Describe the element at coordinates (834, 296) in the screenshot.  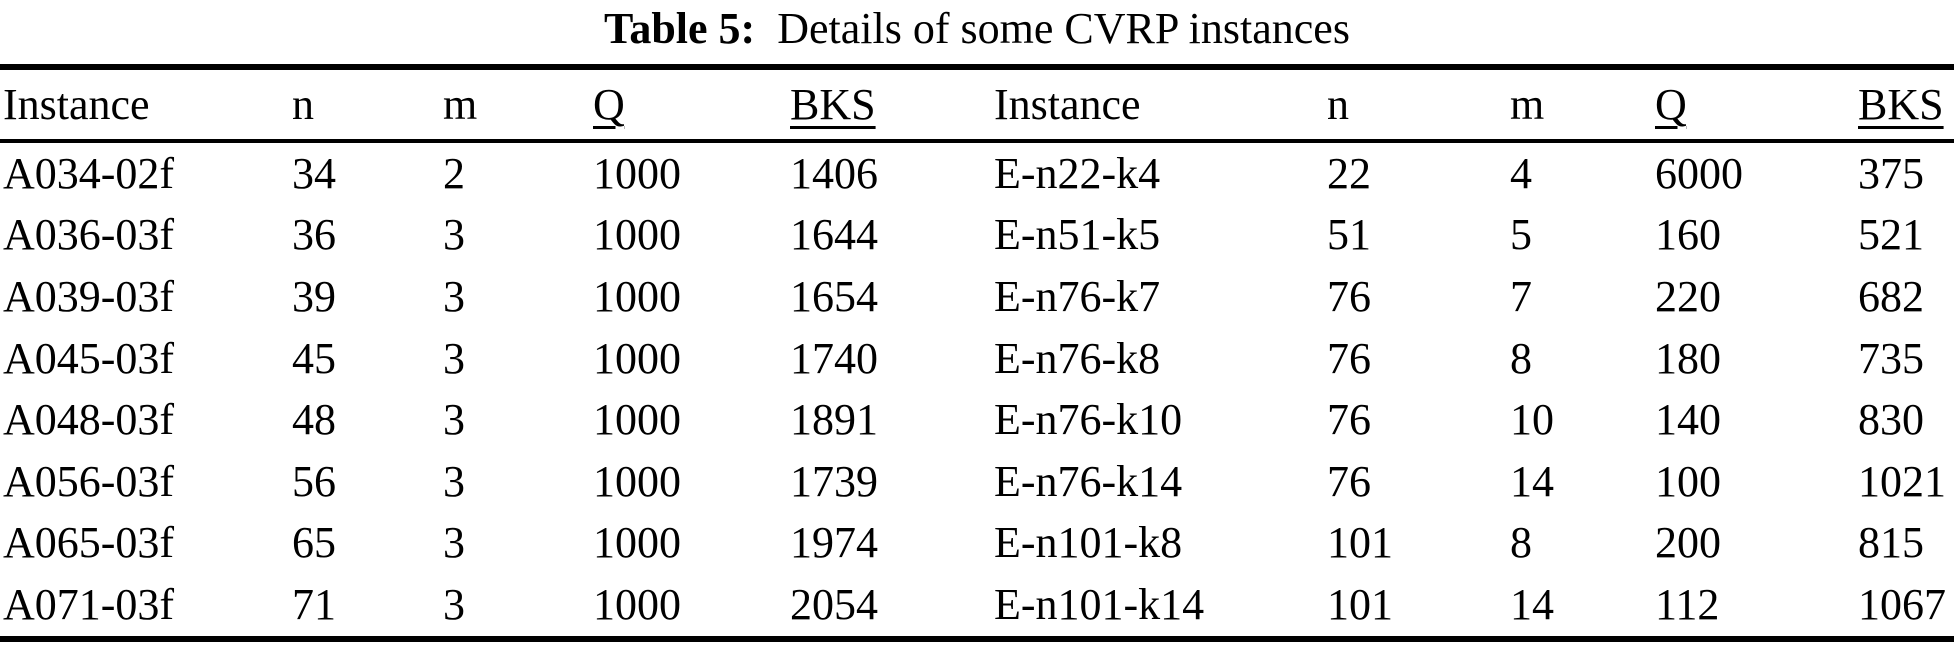
I see `cell-bks-left: 1654` at that location.